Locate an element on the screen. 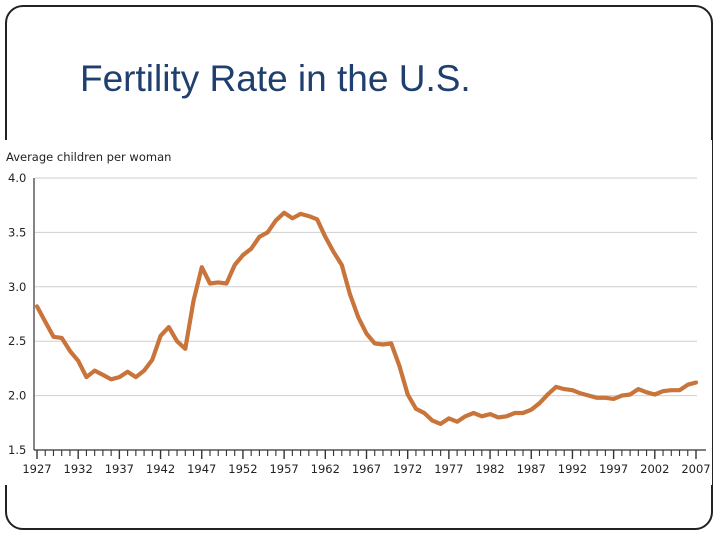 This screenshot has height=540, width=720. x-tick-label: 1997 is located at coordinates (613, 469).